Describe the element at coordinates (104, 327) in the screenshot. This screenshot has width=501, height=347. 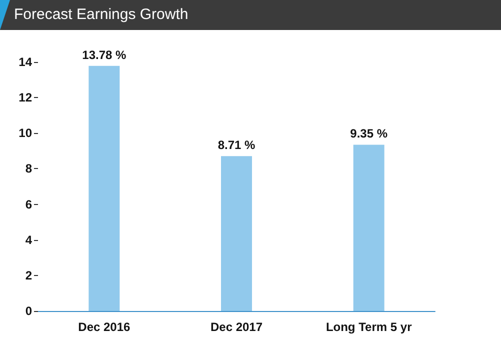
I see `x-tick-label: Dec 2016` at that location.